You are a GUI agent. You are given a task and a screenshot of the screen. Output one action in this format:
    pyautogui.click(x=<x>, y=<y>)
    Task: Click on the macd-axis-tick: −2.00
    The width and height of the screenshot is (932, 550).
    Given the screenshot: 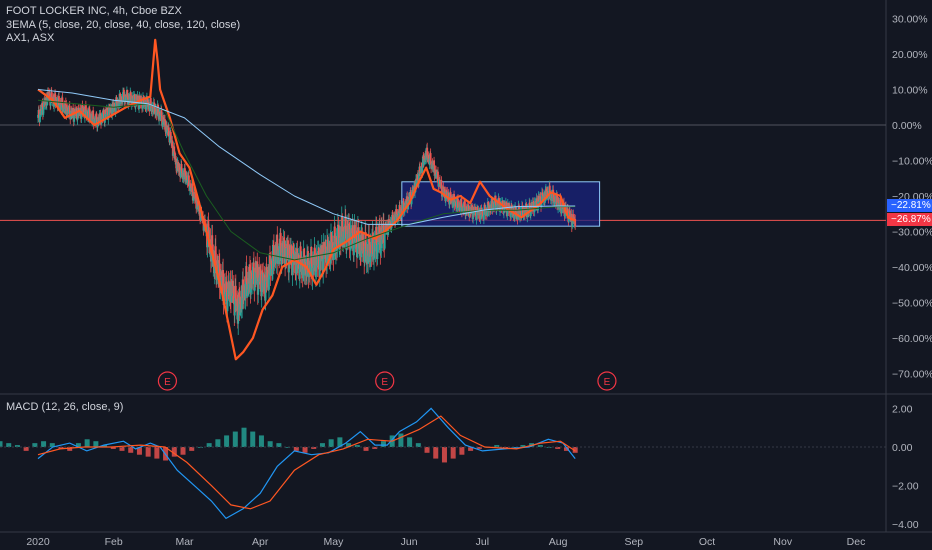 What is the action you would take?
    pyautogui.click(x=905, y=487)
    